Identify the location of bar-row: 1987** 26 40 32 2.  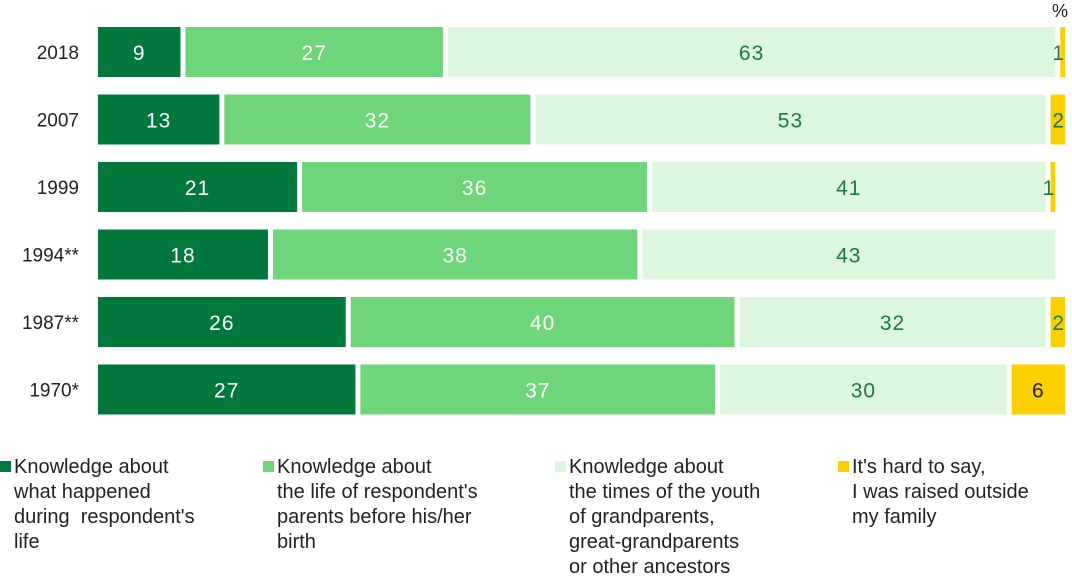
(543, 322).